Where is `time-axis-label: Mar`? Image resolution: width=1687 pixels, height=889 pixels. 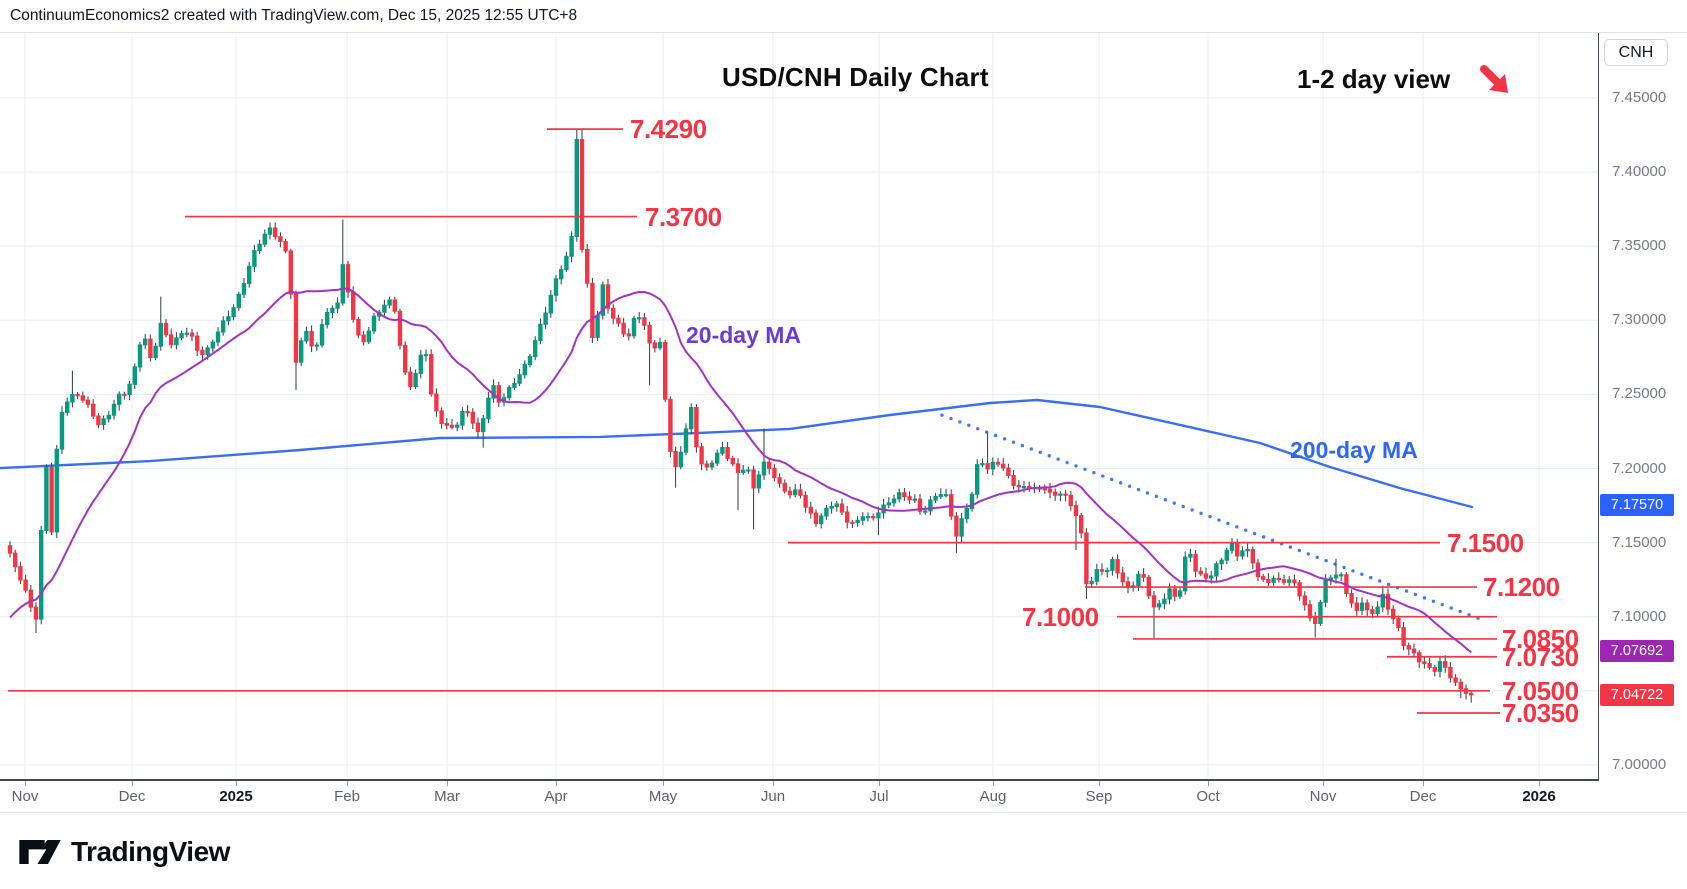 time-axis-label: Mar is located at coordinates (447, 796).